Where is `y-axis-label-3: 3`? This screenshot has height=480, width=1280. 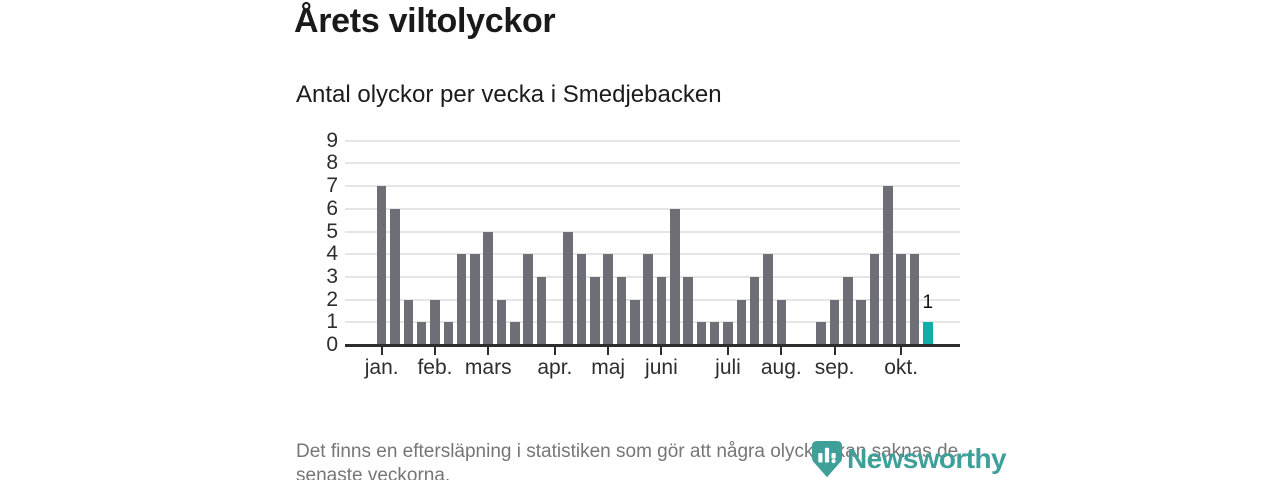 y-axis-label-3: 3 is located at coordinates (332, 276).